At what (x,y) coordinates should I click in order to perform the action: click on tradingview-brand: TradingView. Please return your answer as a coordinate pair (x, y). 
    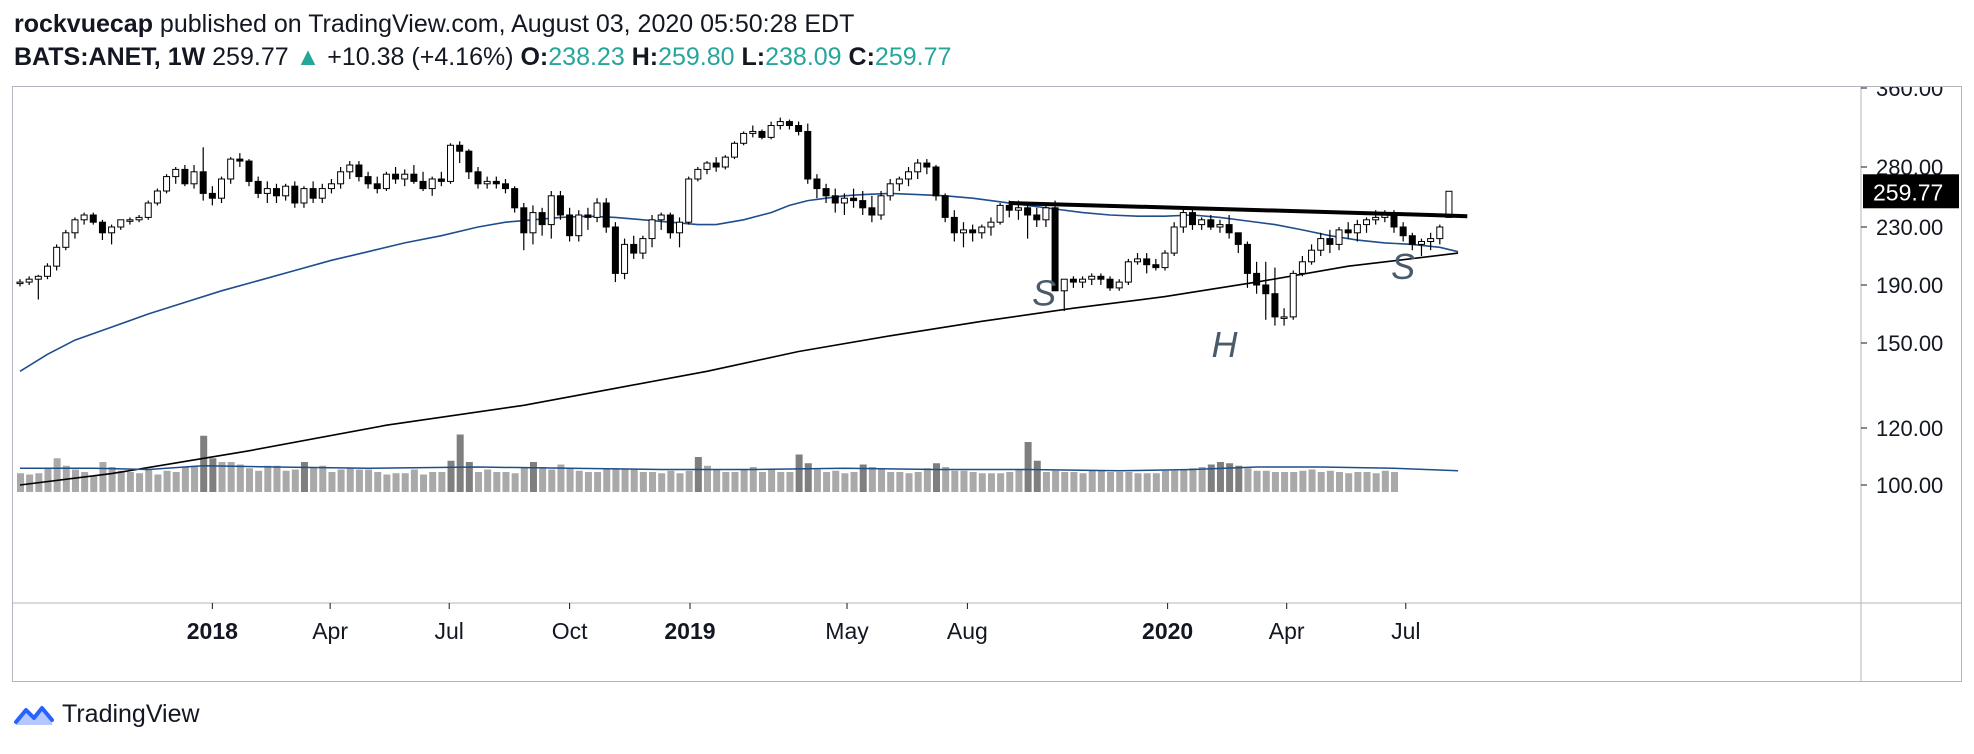
    Looking at the image, I should click on (131, 714).